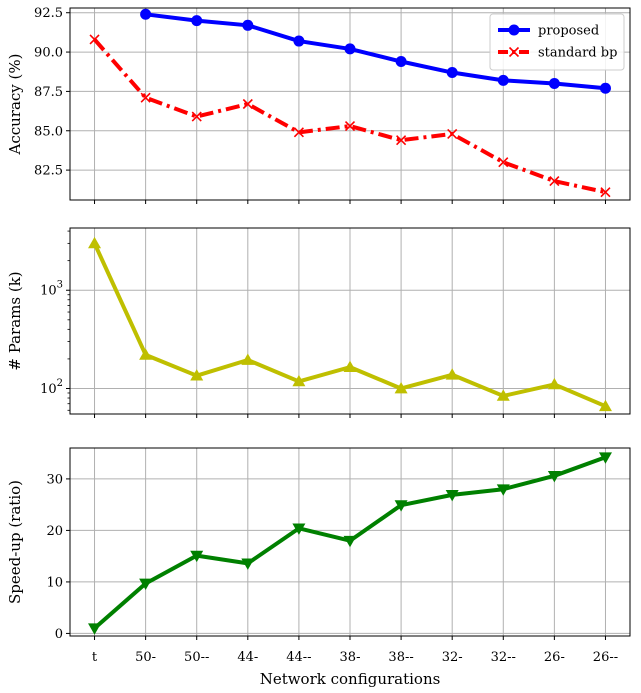 The image size is (641, 693). I want to click on x-tick-label: 44-, so click(247, 657).